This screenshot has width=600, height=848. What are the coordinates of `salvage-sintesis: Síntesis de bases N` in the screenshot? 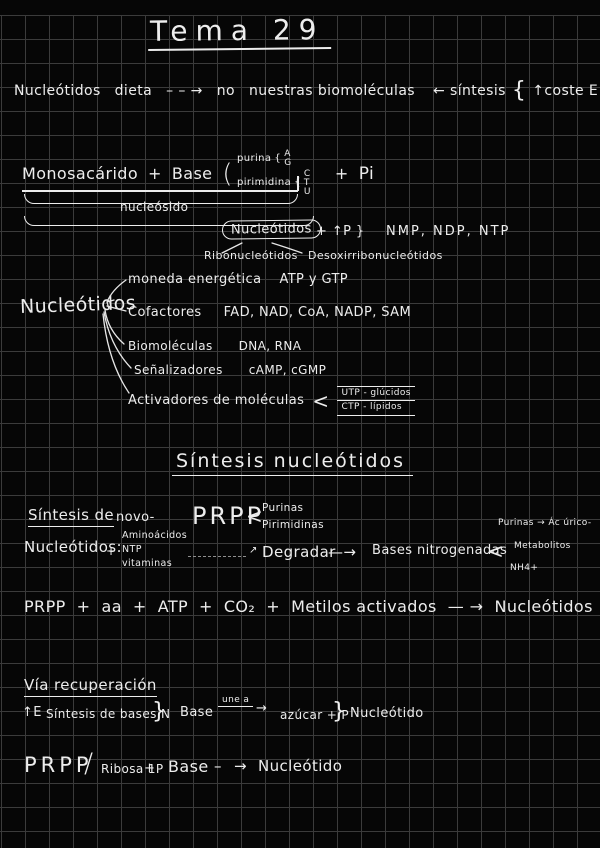 It's located at (108, 714).